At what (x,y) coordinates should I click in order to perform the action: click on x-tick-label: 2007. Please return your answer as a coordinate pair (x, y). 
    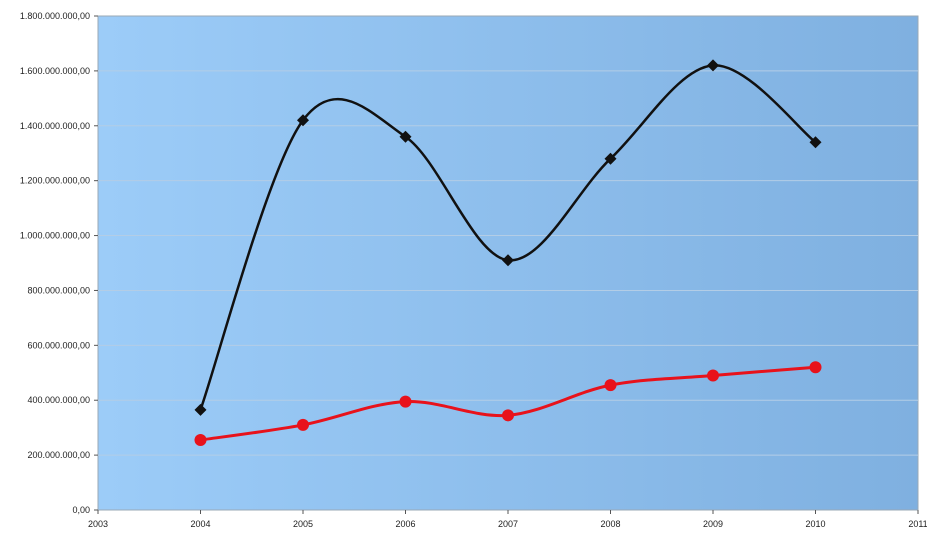
    Looking at the image, I should click on (508, 524).